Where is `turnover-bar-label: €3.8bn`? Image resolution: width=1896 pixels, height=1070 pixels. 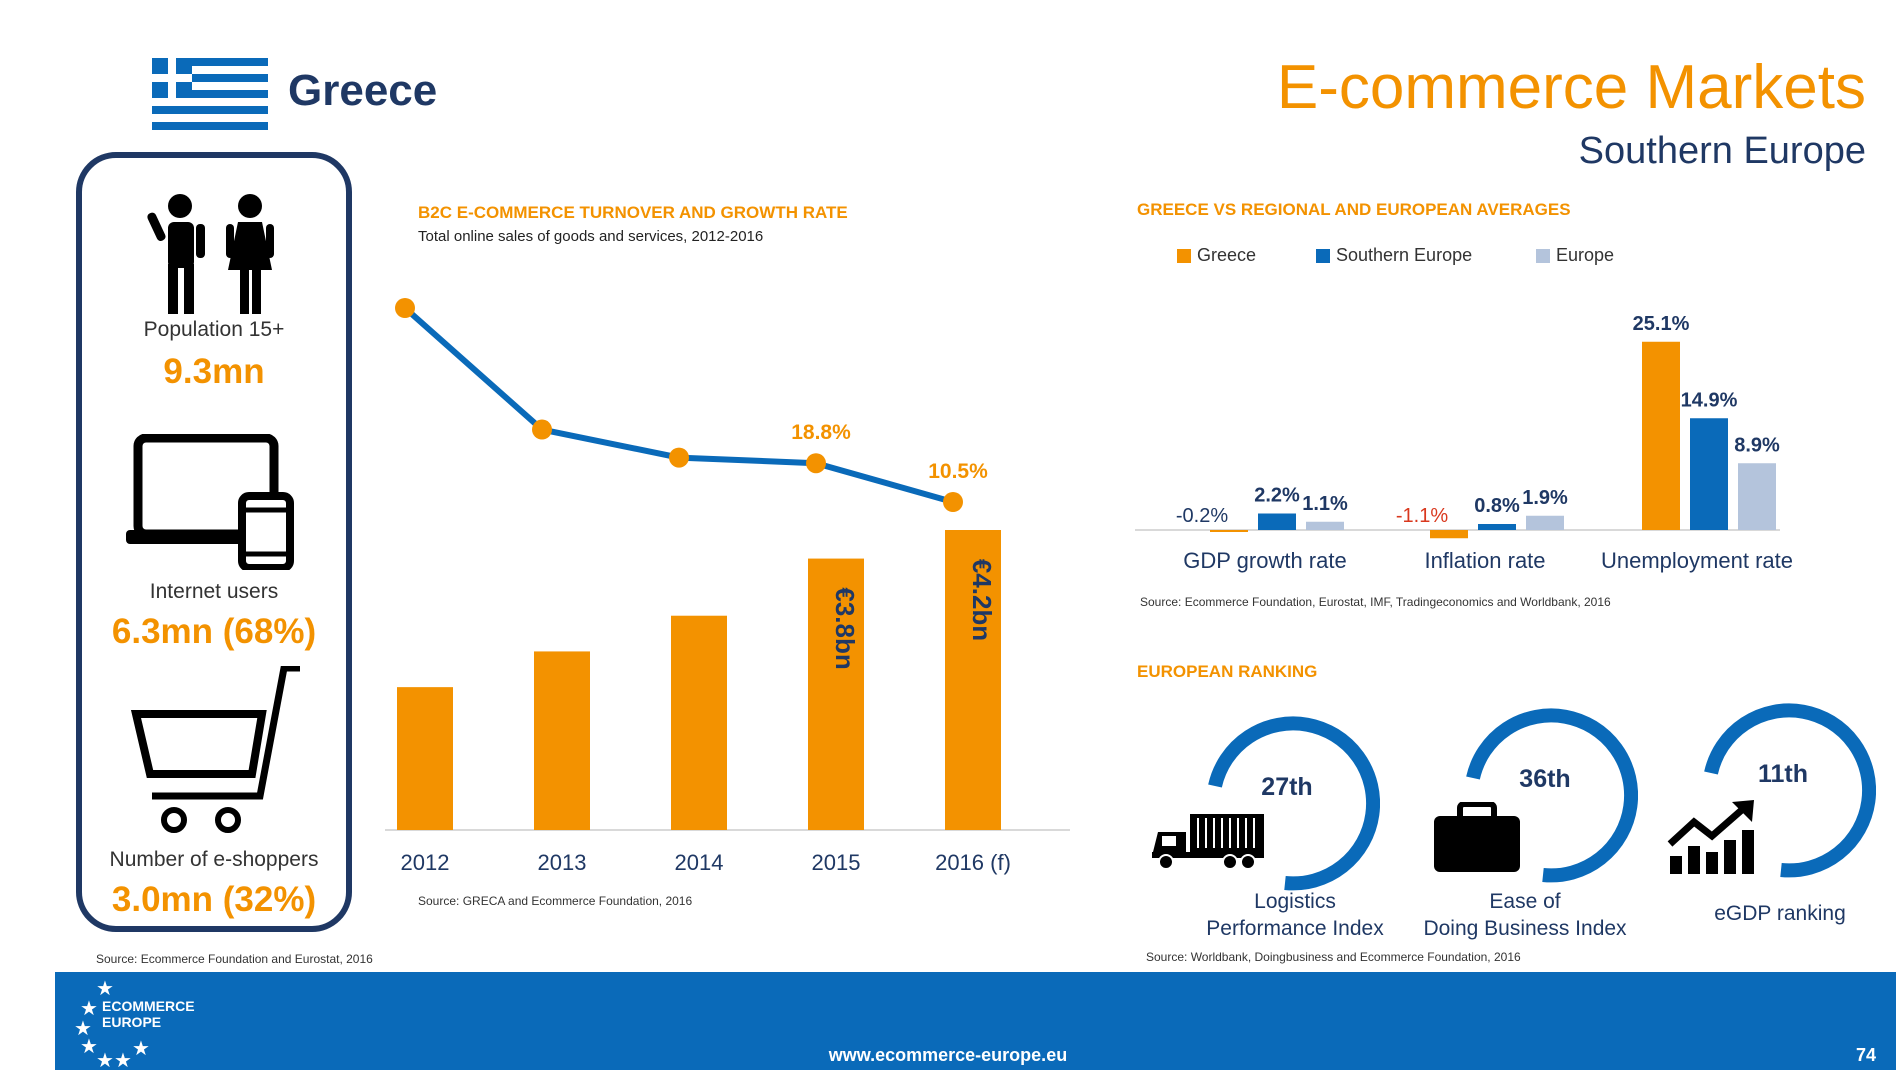
turnover-bar-label: €3.8bn is located at coordinates (845, 628).